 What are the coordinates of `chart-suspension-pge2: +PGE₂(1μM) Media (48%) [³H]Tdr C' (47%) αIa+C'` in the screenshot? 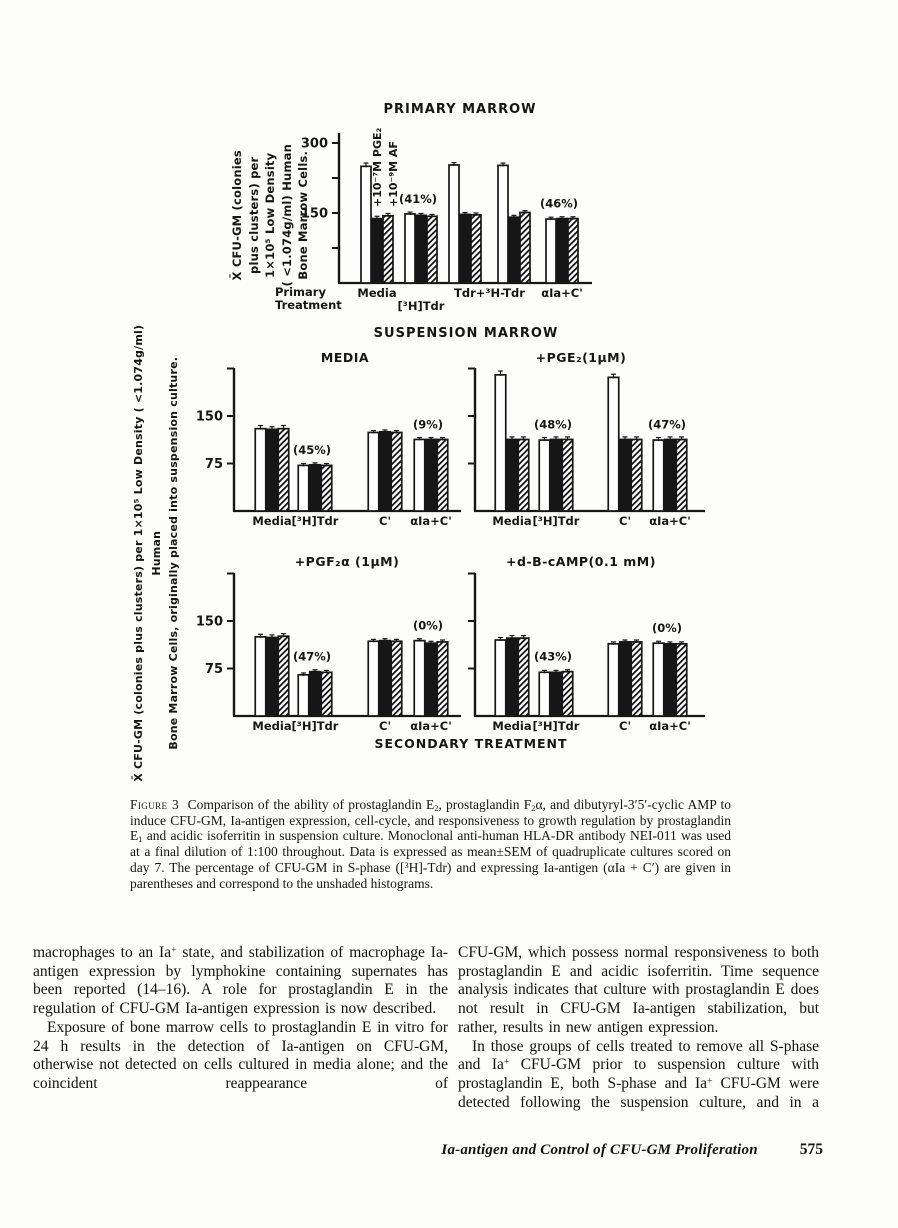 It's located at (586, 439).